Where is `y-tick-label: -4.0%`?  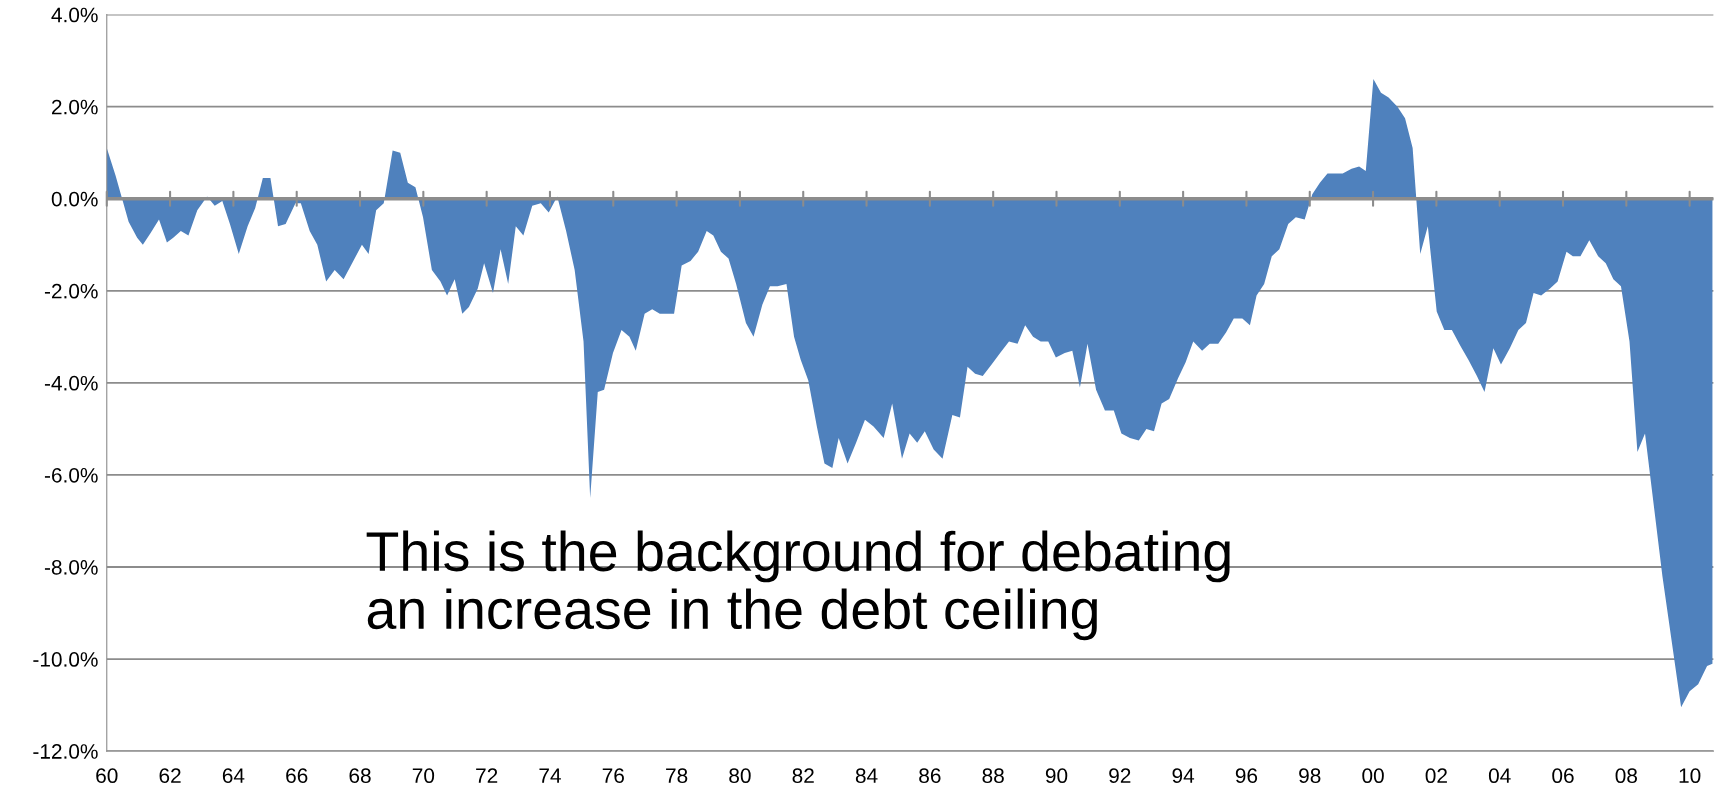 y-tick-label: -4.0% is located at coordinates (71, 383).